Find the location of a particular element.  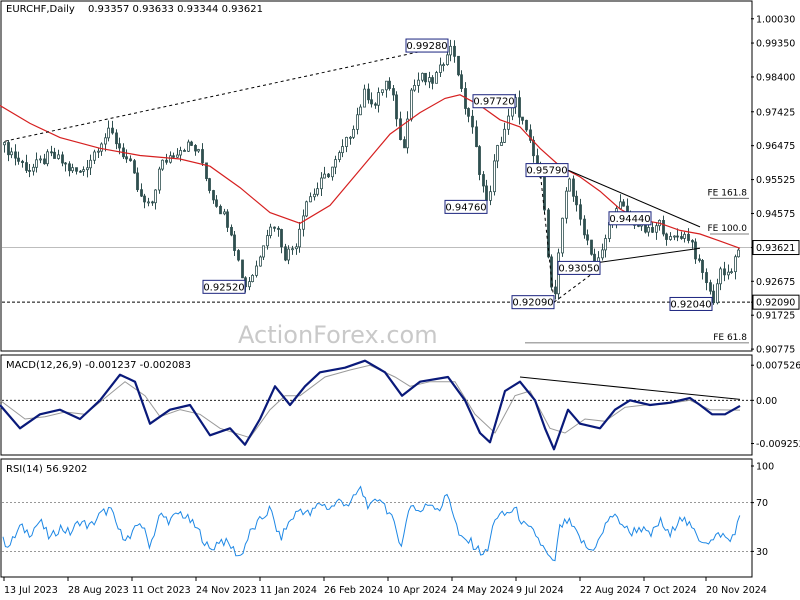

macd-title: MACD(12,26,9) -0.001237 -0.002083 is located at coordinates (98, 365).